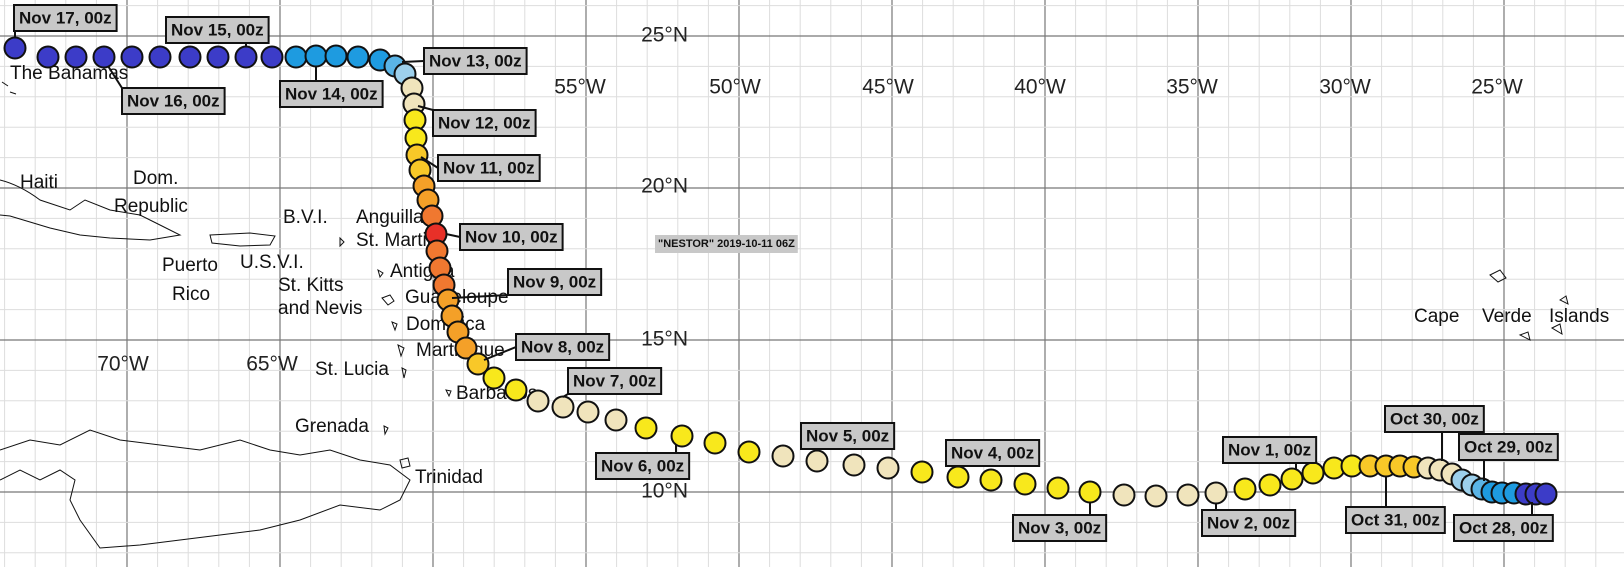  I want to click on lon-label: 50°W, so click(735, 87).